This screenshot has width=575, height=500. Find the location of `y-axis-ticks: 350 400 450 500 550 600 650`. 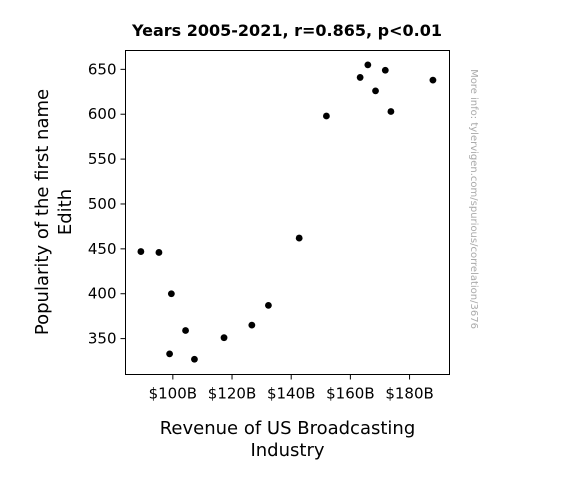

y-axis-ticks: 350 400 450 500 550 600 650 is located at coordinates (107, 204).